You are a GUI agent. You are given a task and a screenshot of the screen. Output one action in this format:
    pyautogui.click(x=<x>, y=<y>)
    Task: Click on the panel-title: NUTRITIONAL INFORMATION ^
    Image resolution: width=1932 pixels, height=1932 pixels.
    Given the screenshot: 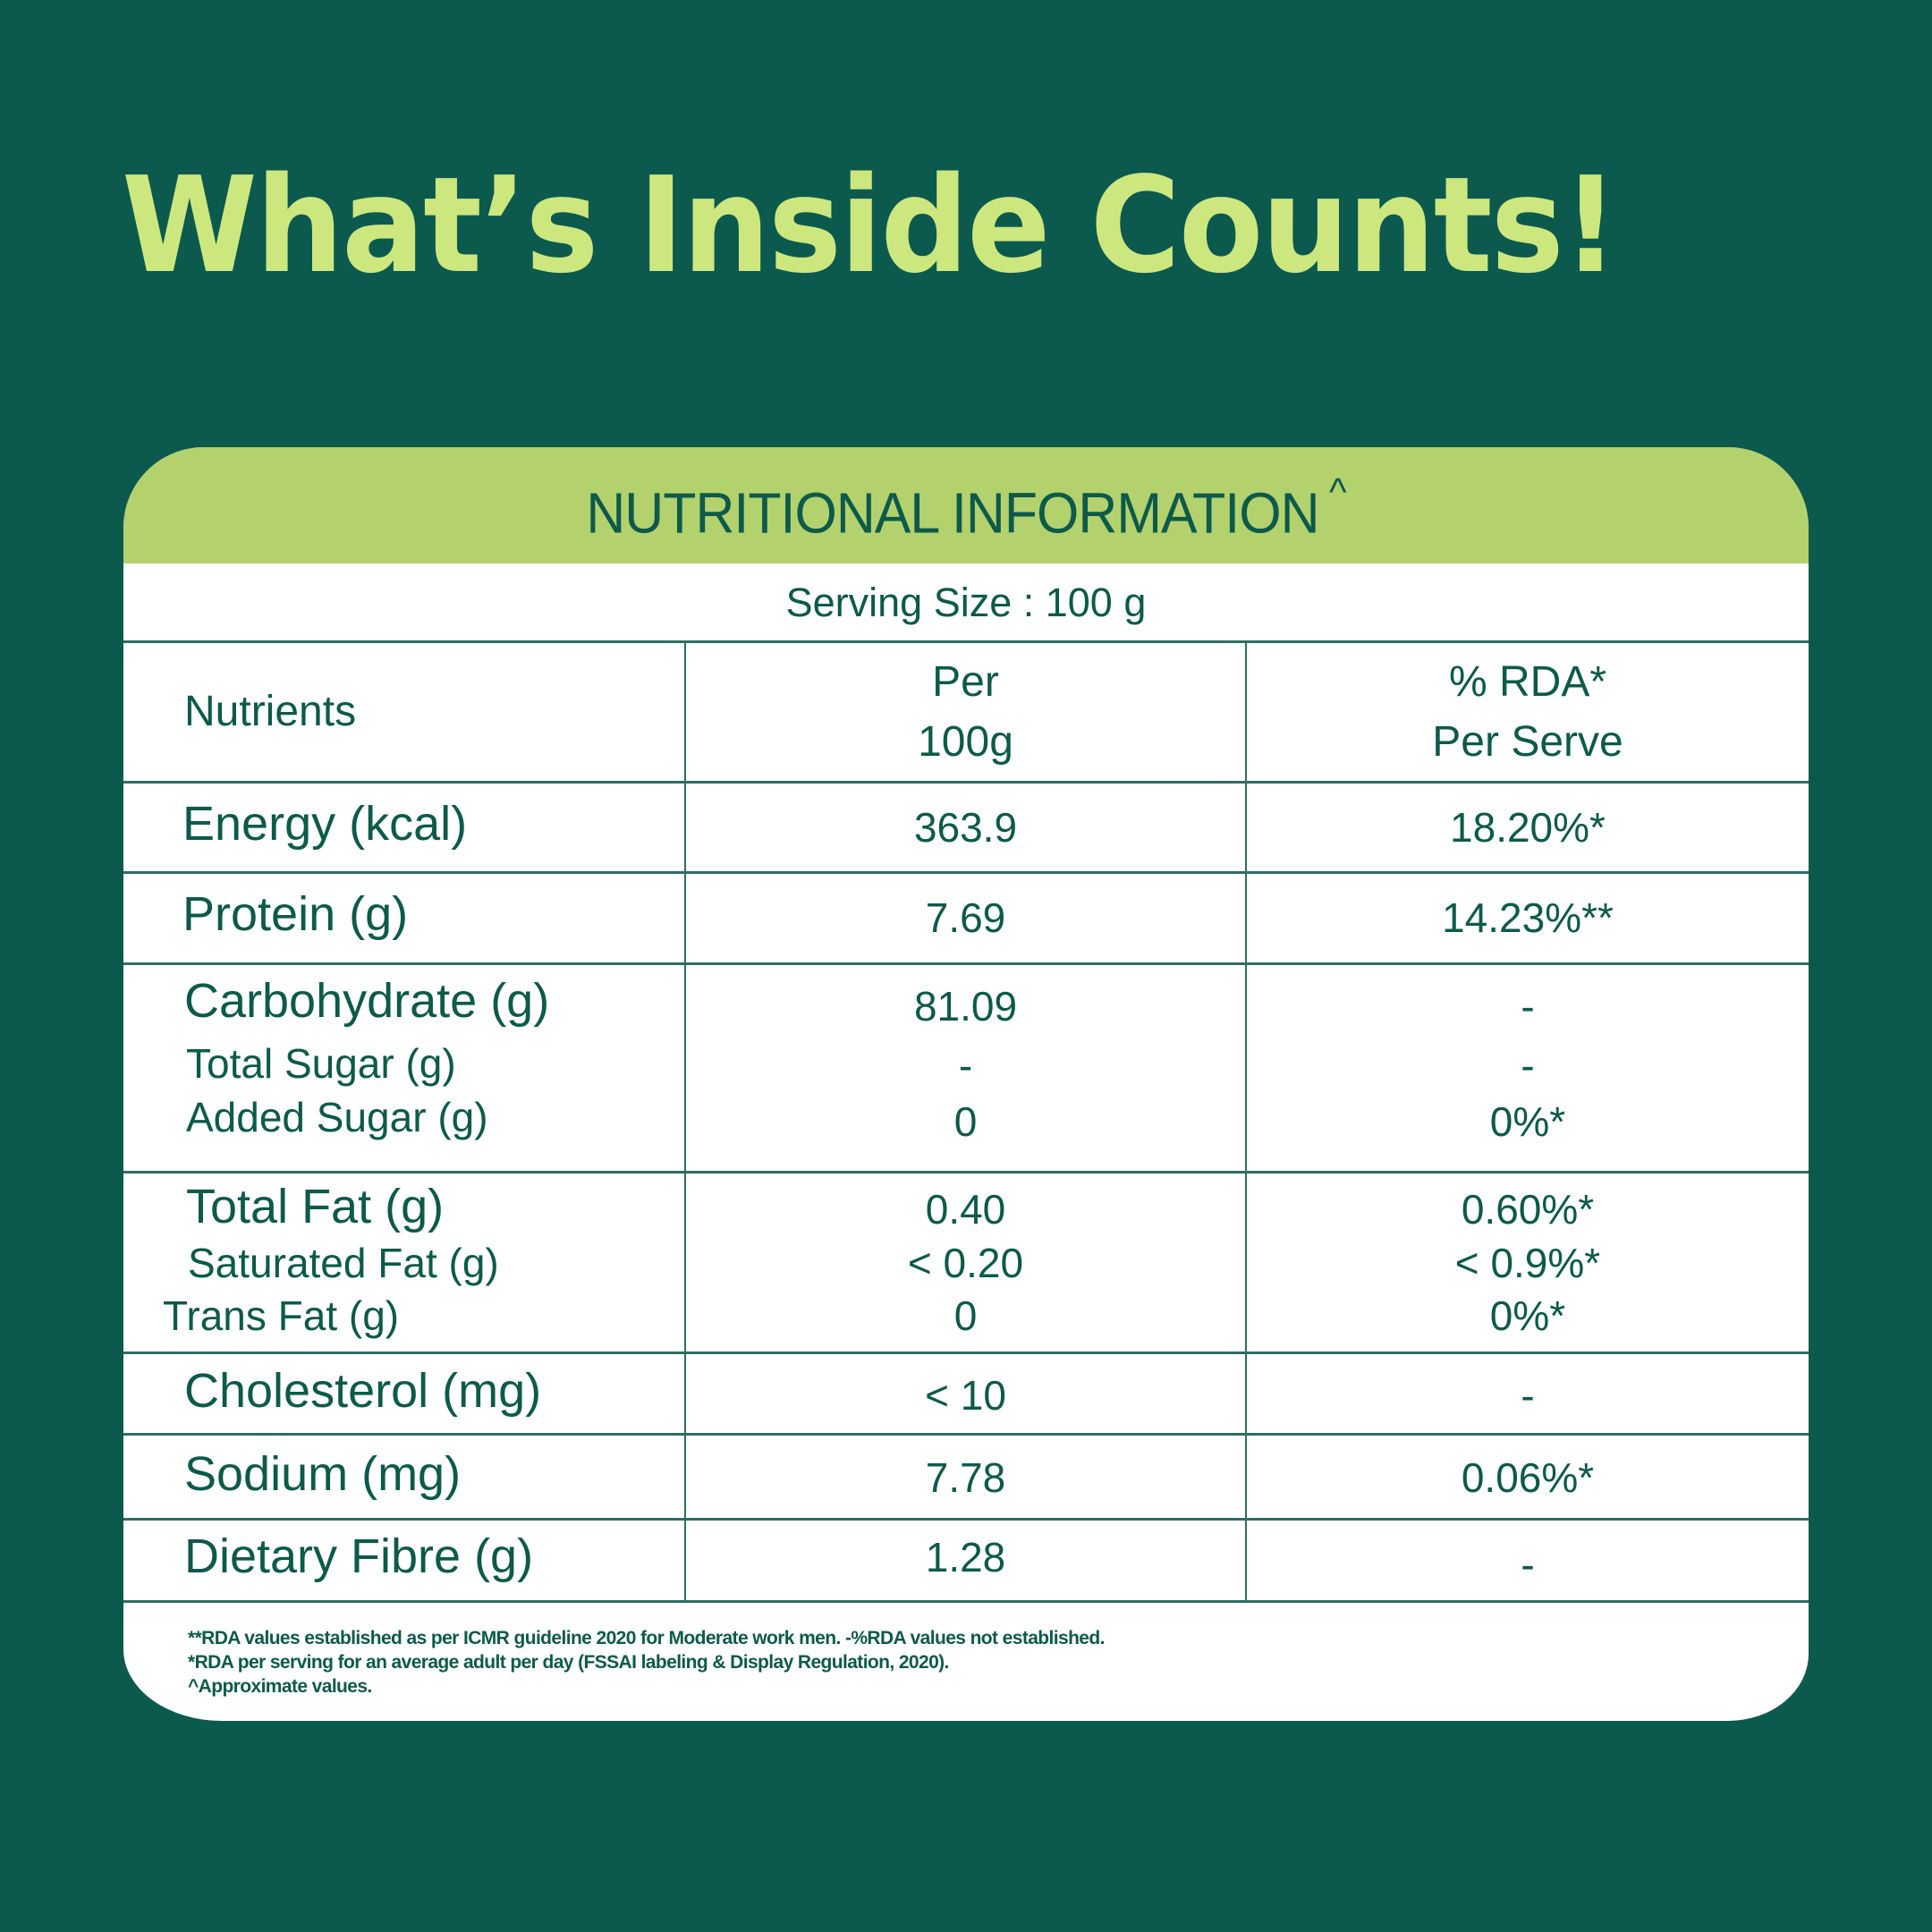 What is the action you would take?
    pyautogui.click(x=966, y=508)
    